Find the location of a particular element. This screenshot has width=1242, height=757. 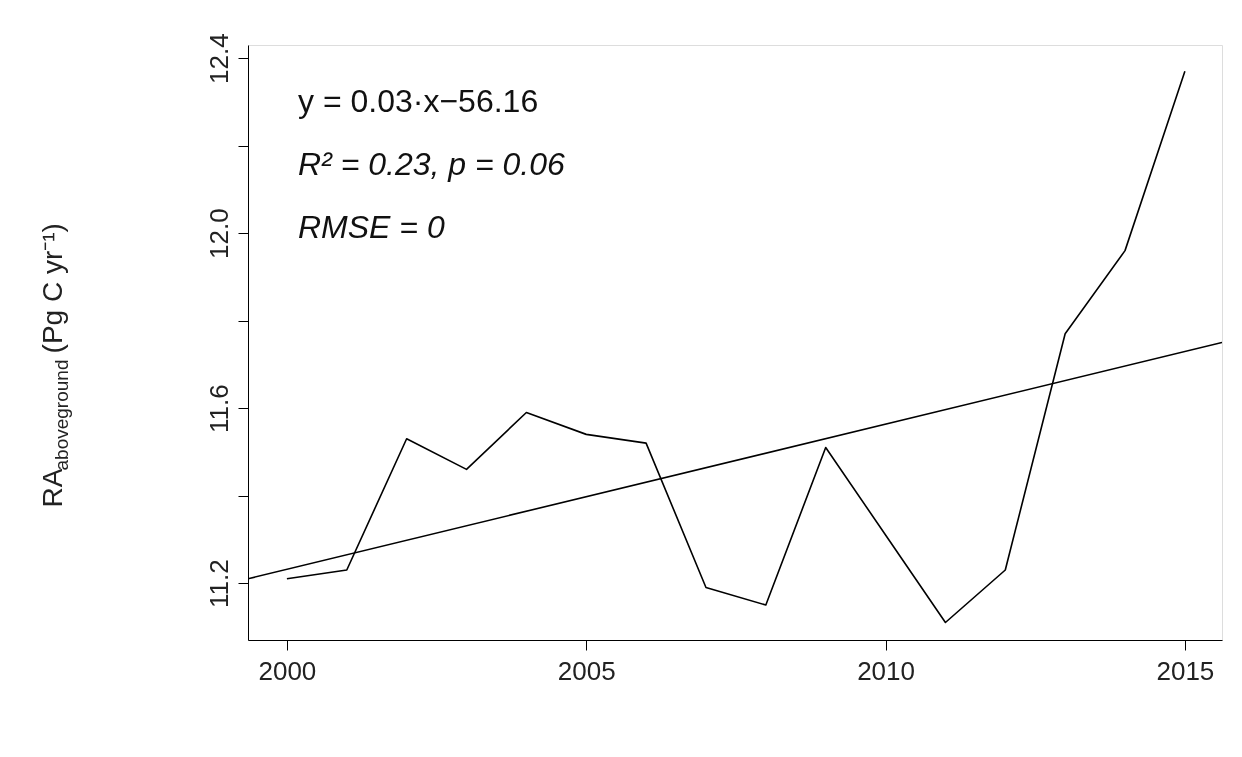

y-tick-label: 12.0 is located at coordinates (218, 233).